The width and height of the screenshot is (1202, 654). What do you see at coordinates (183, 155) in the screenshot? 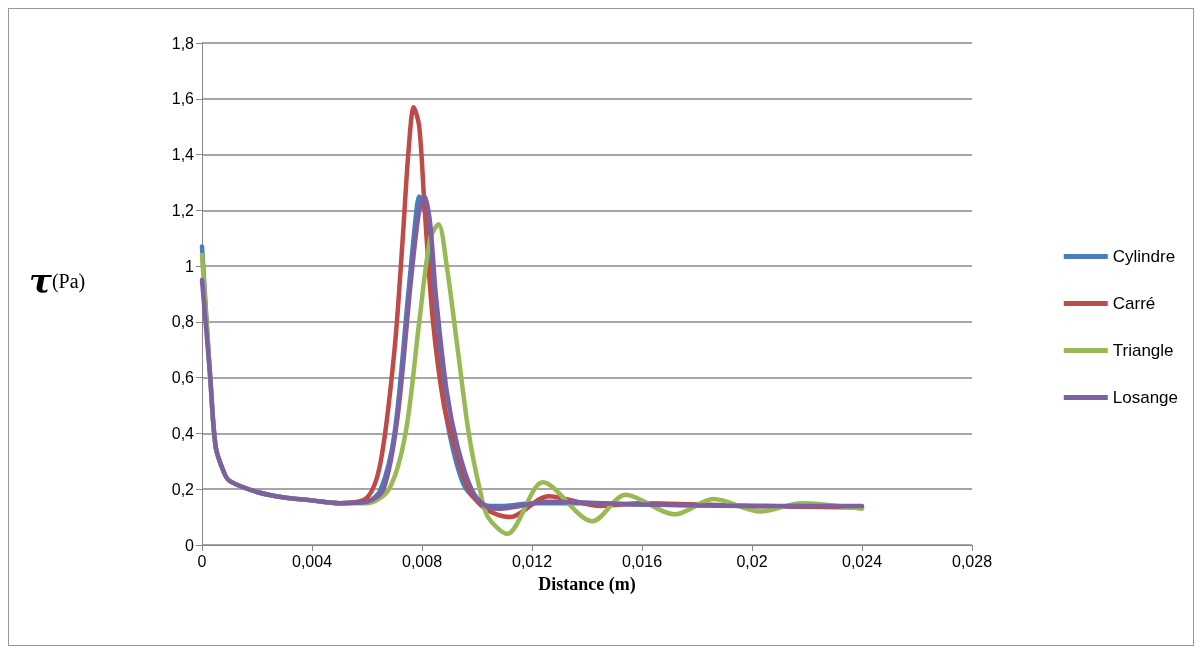
I see `y-tick-label: 1,4` at bounding box center [183, 155].